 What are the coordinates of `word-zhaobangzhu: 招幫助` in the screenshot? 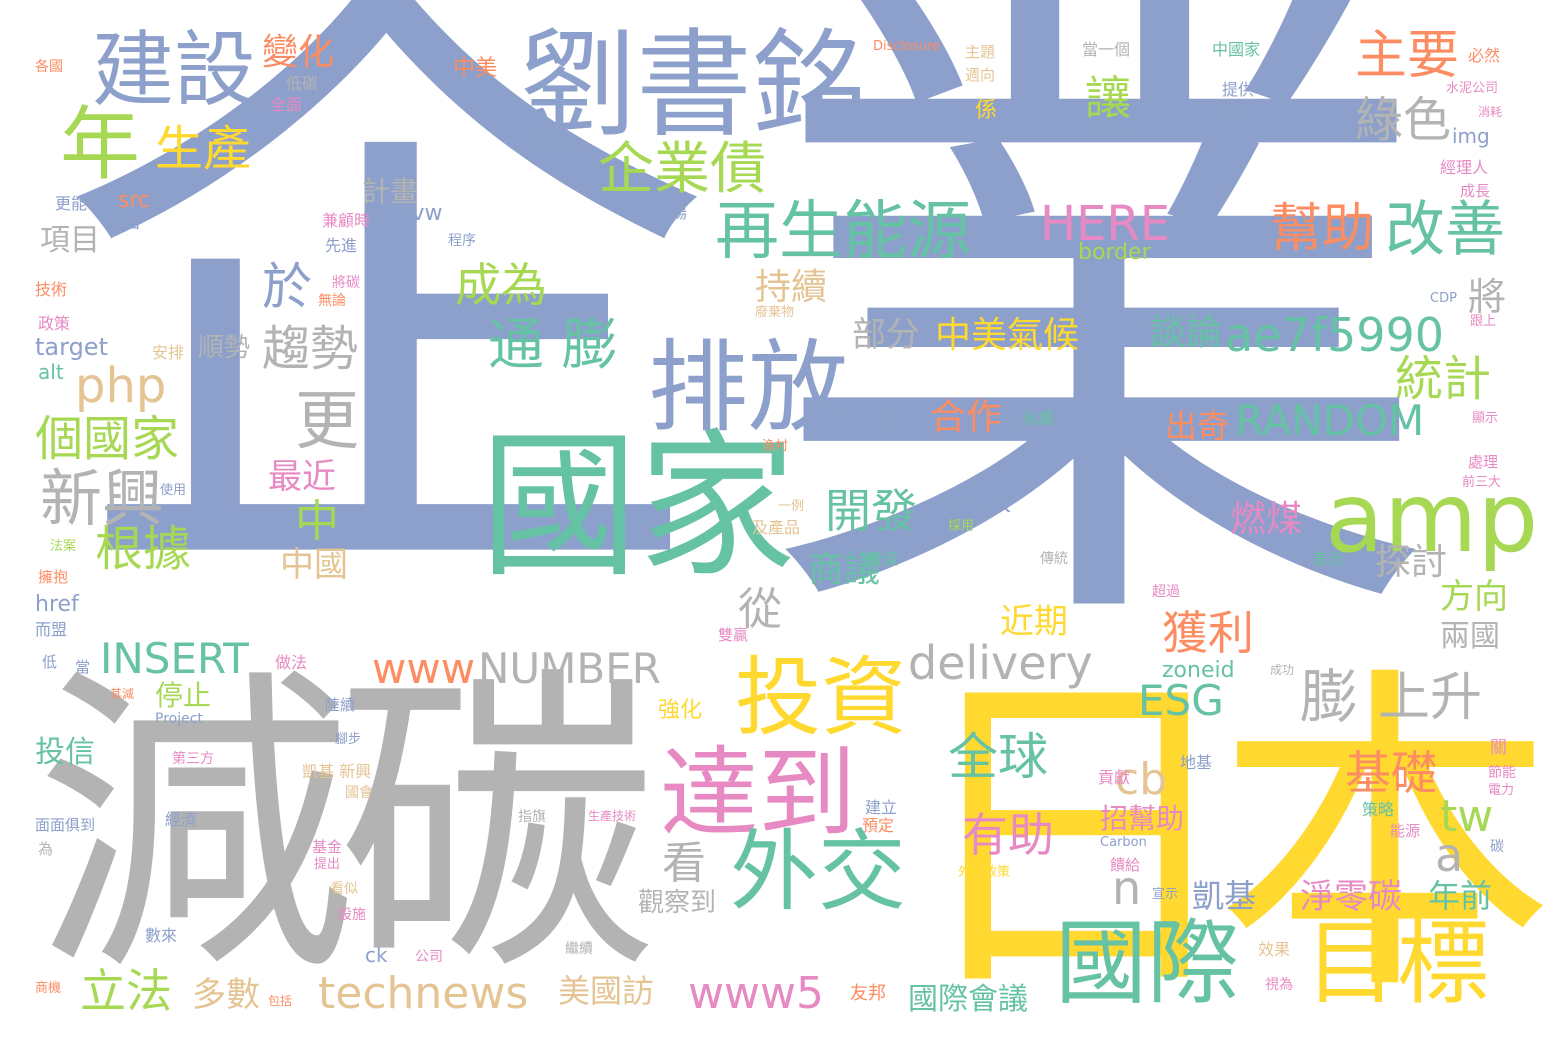 It's located at (1142, 818).